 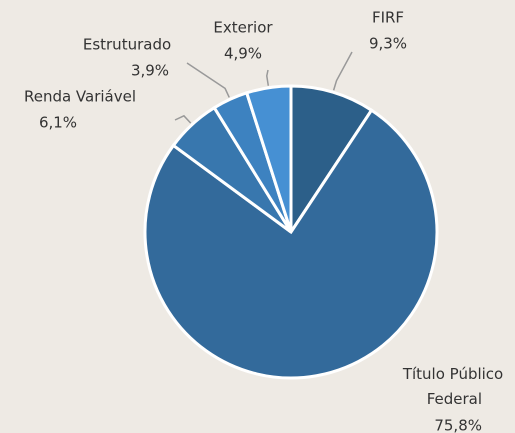 What do you see at coordinates (455, 386) in the screenshot?
I see `slice-label: Título Público Federal` at bounding box center [455, 386].